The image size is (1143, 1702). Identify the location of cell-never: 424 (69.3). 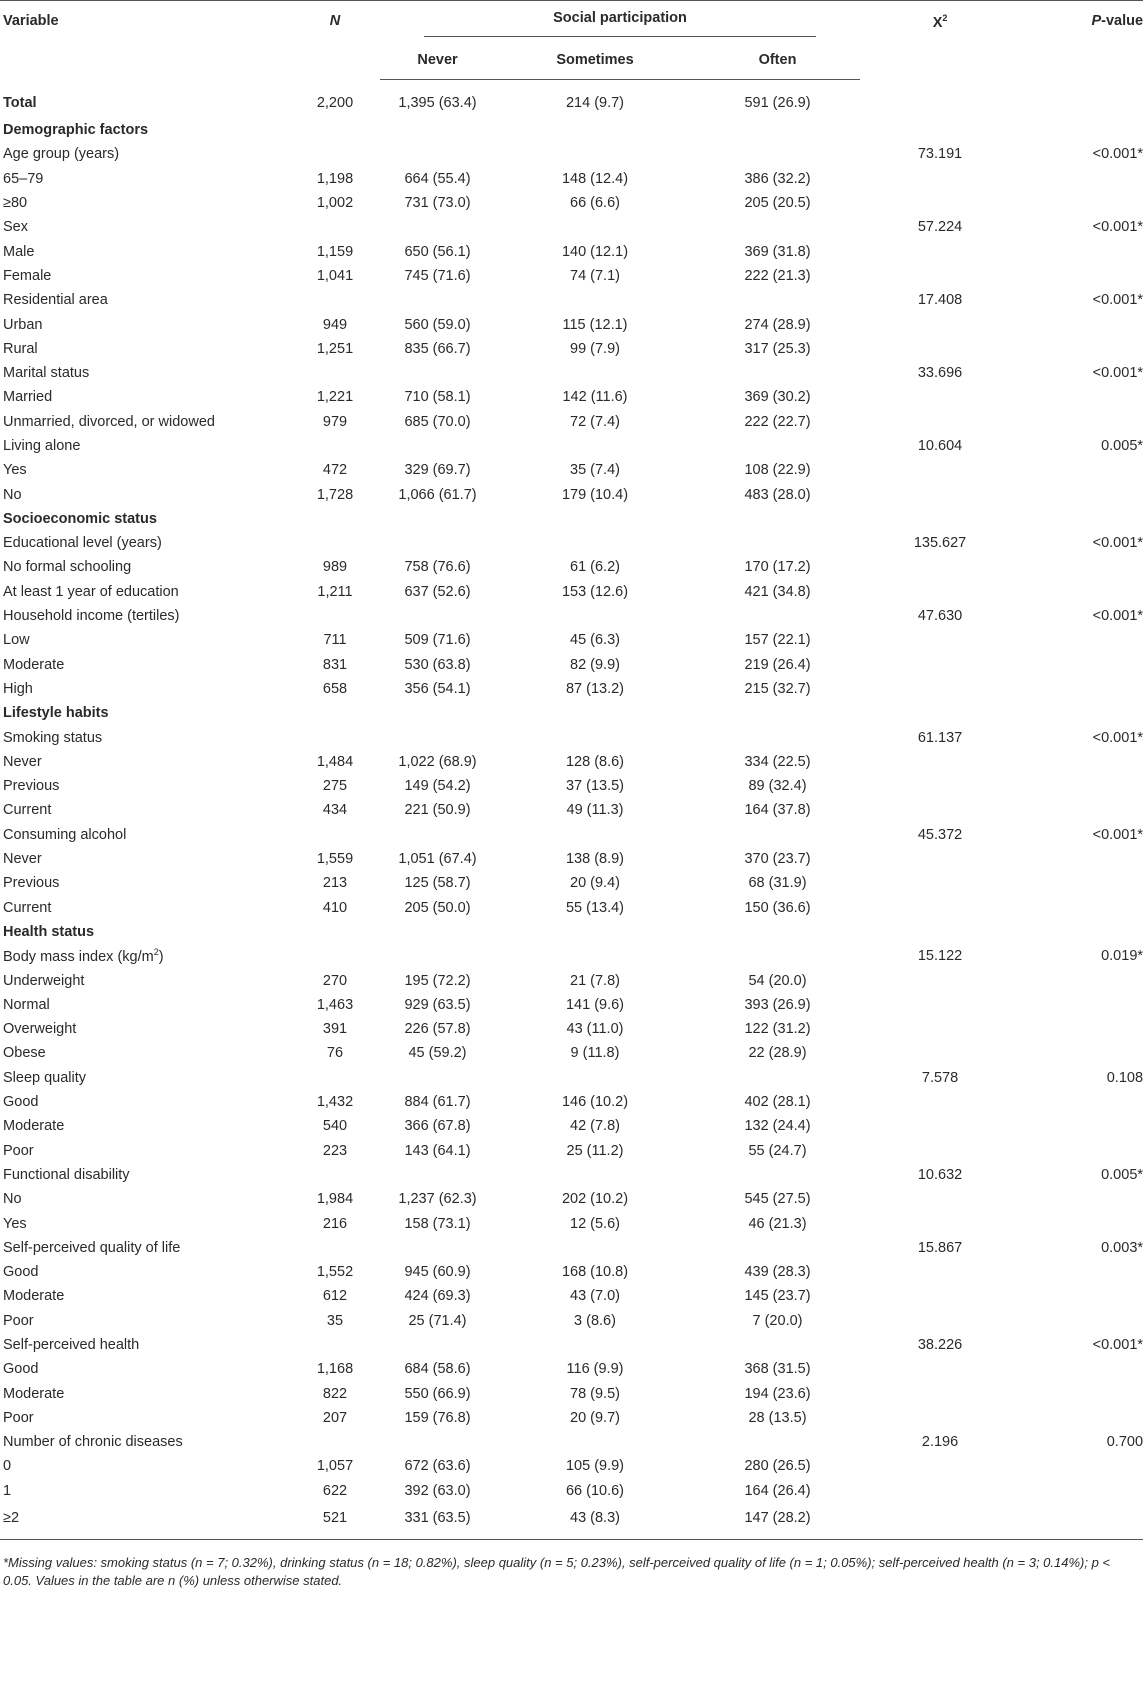
(437, 1296).